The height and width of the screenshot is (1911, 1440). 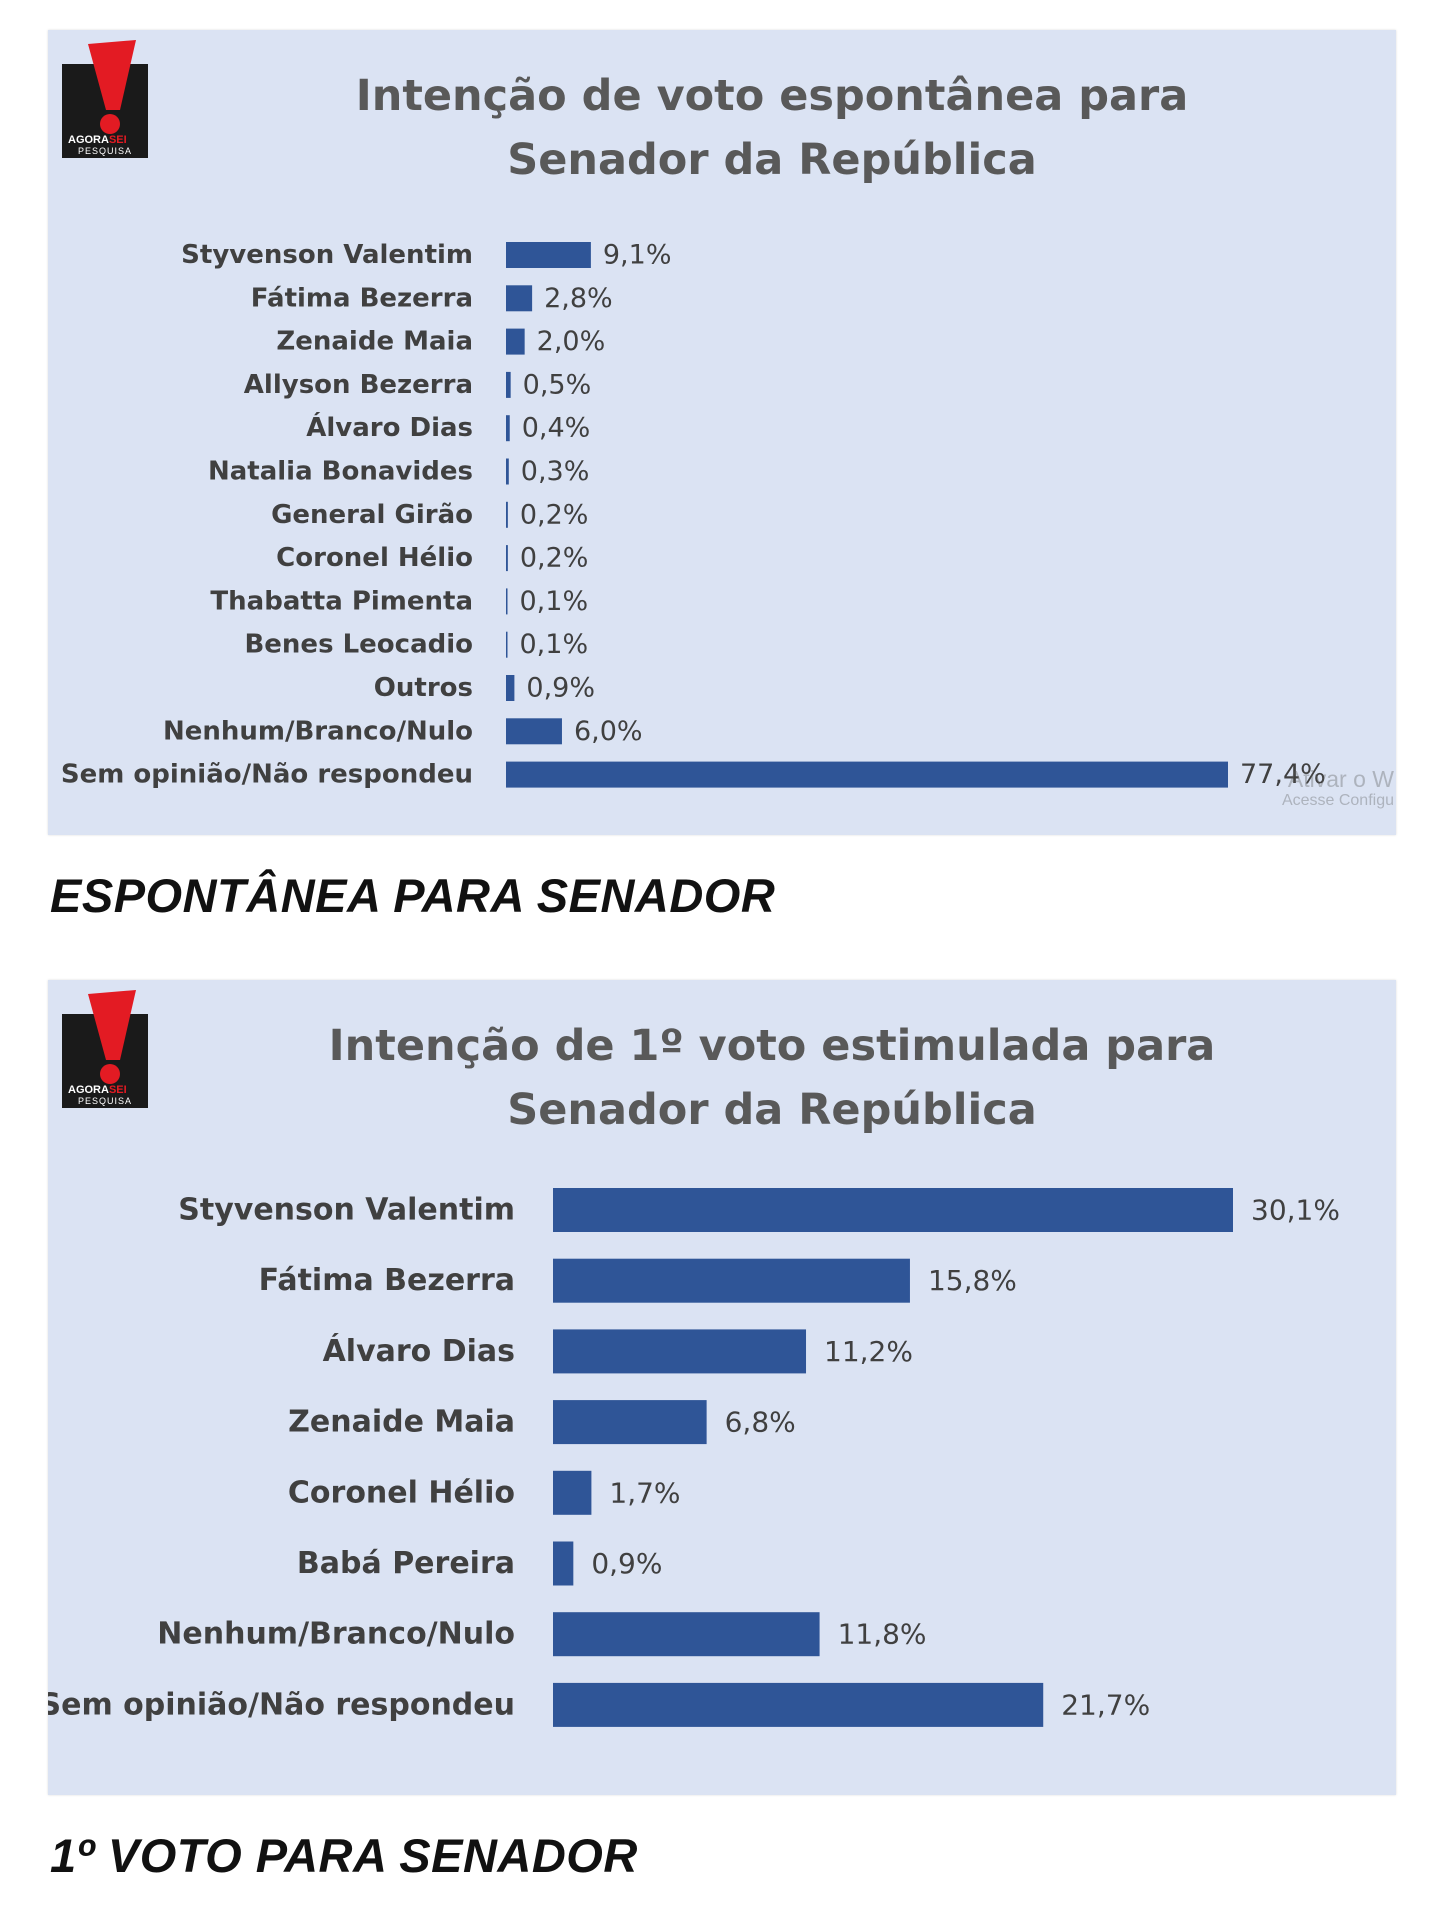 What do you see at coordinates (882, 1634) in the screenshot?
I see `value-label: 11,8%` at bounding box center [882, 1634].